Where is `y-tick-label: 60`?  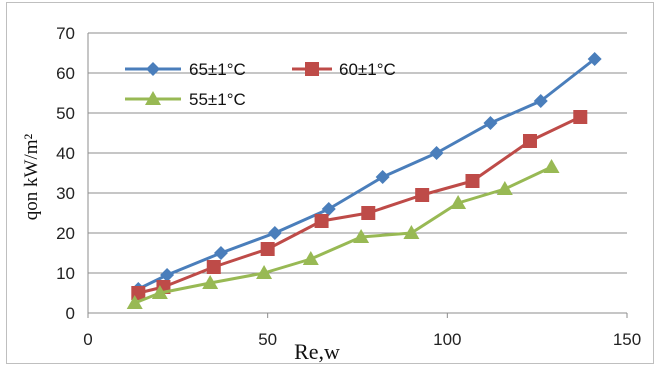 y-tick-label: 60 is located at coordinates (65, 73).